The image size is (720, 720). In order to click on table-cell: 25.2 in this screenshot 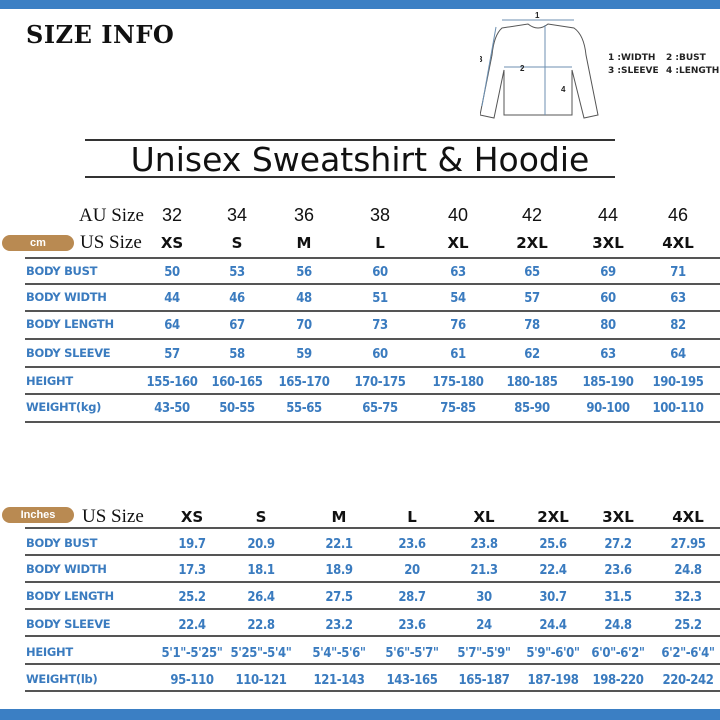, I will do `click(192, 597)`.